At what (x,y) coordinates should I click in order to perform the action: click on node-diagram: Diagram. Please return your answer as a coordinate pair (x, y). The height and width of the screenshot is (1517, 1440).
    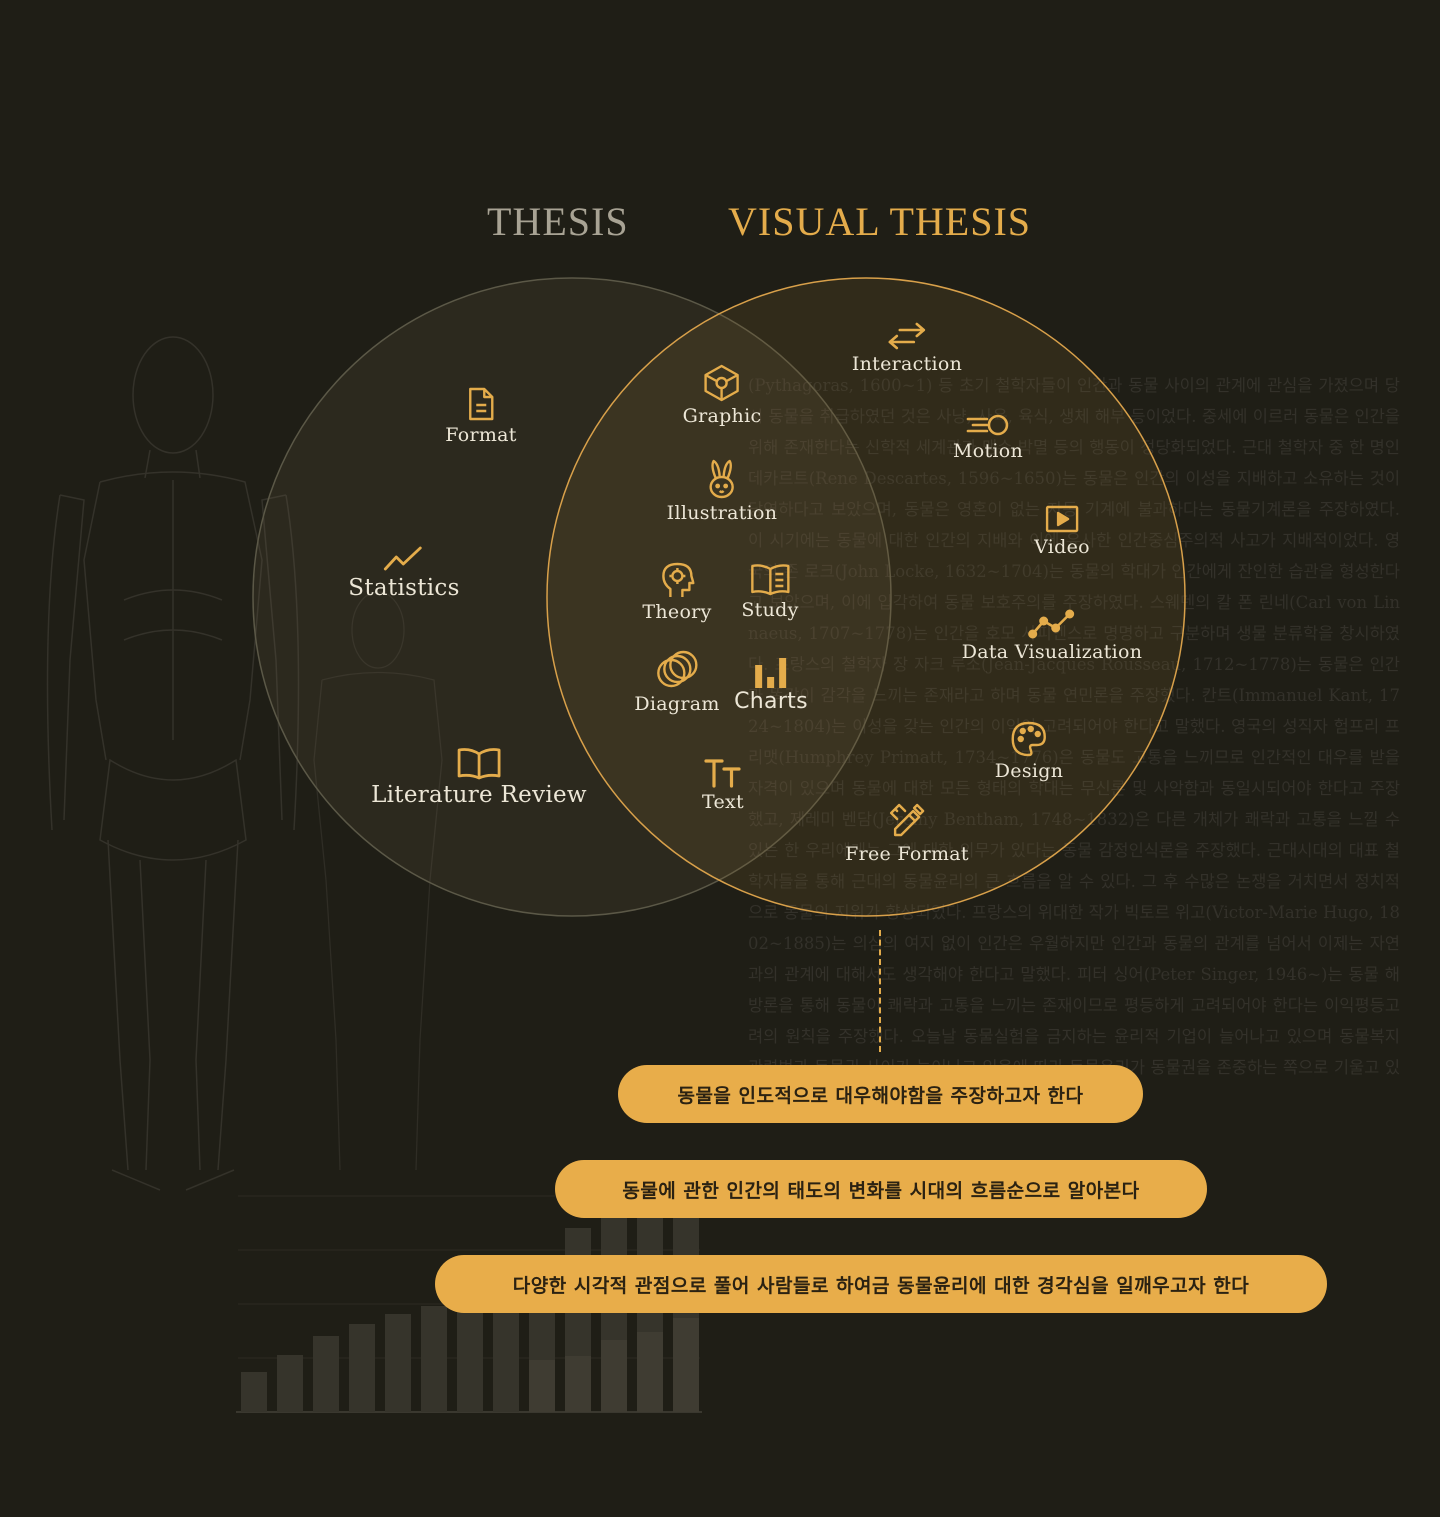
    Looking at the image, I should click on (676, 681).